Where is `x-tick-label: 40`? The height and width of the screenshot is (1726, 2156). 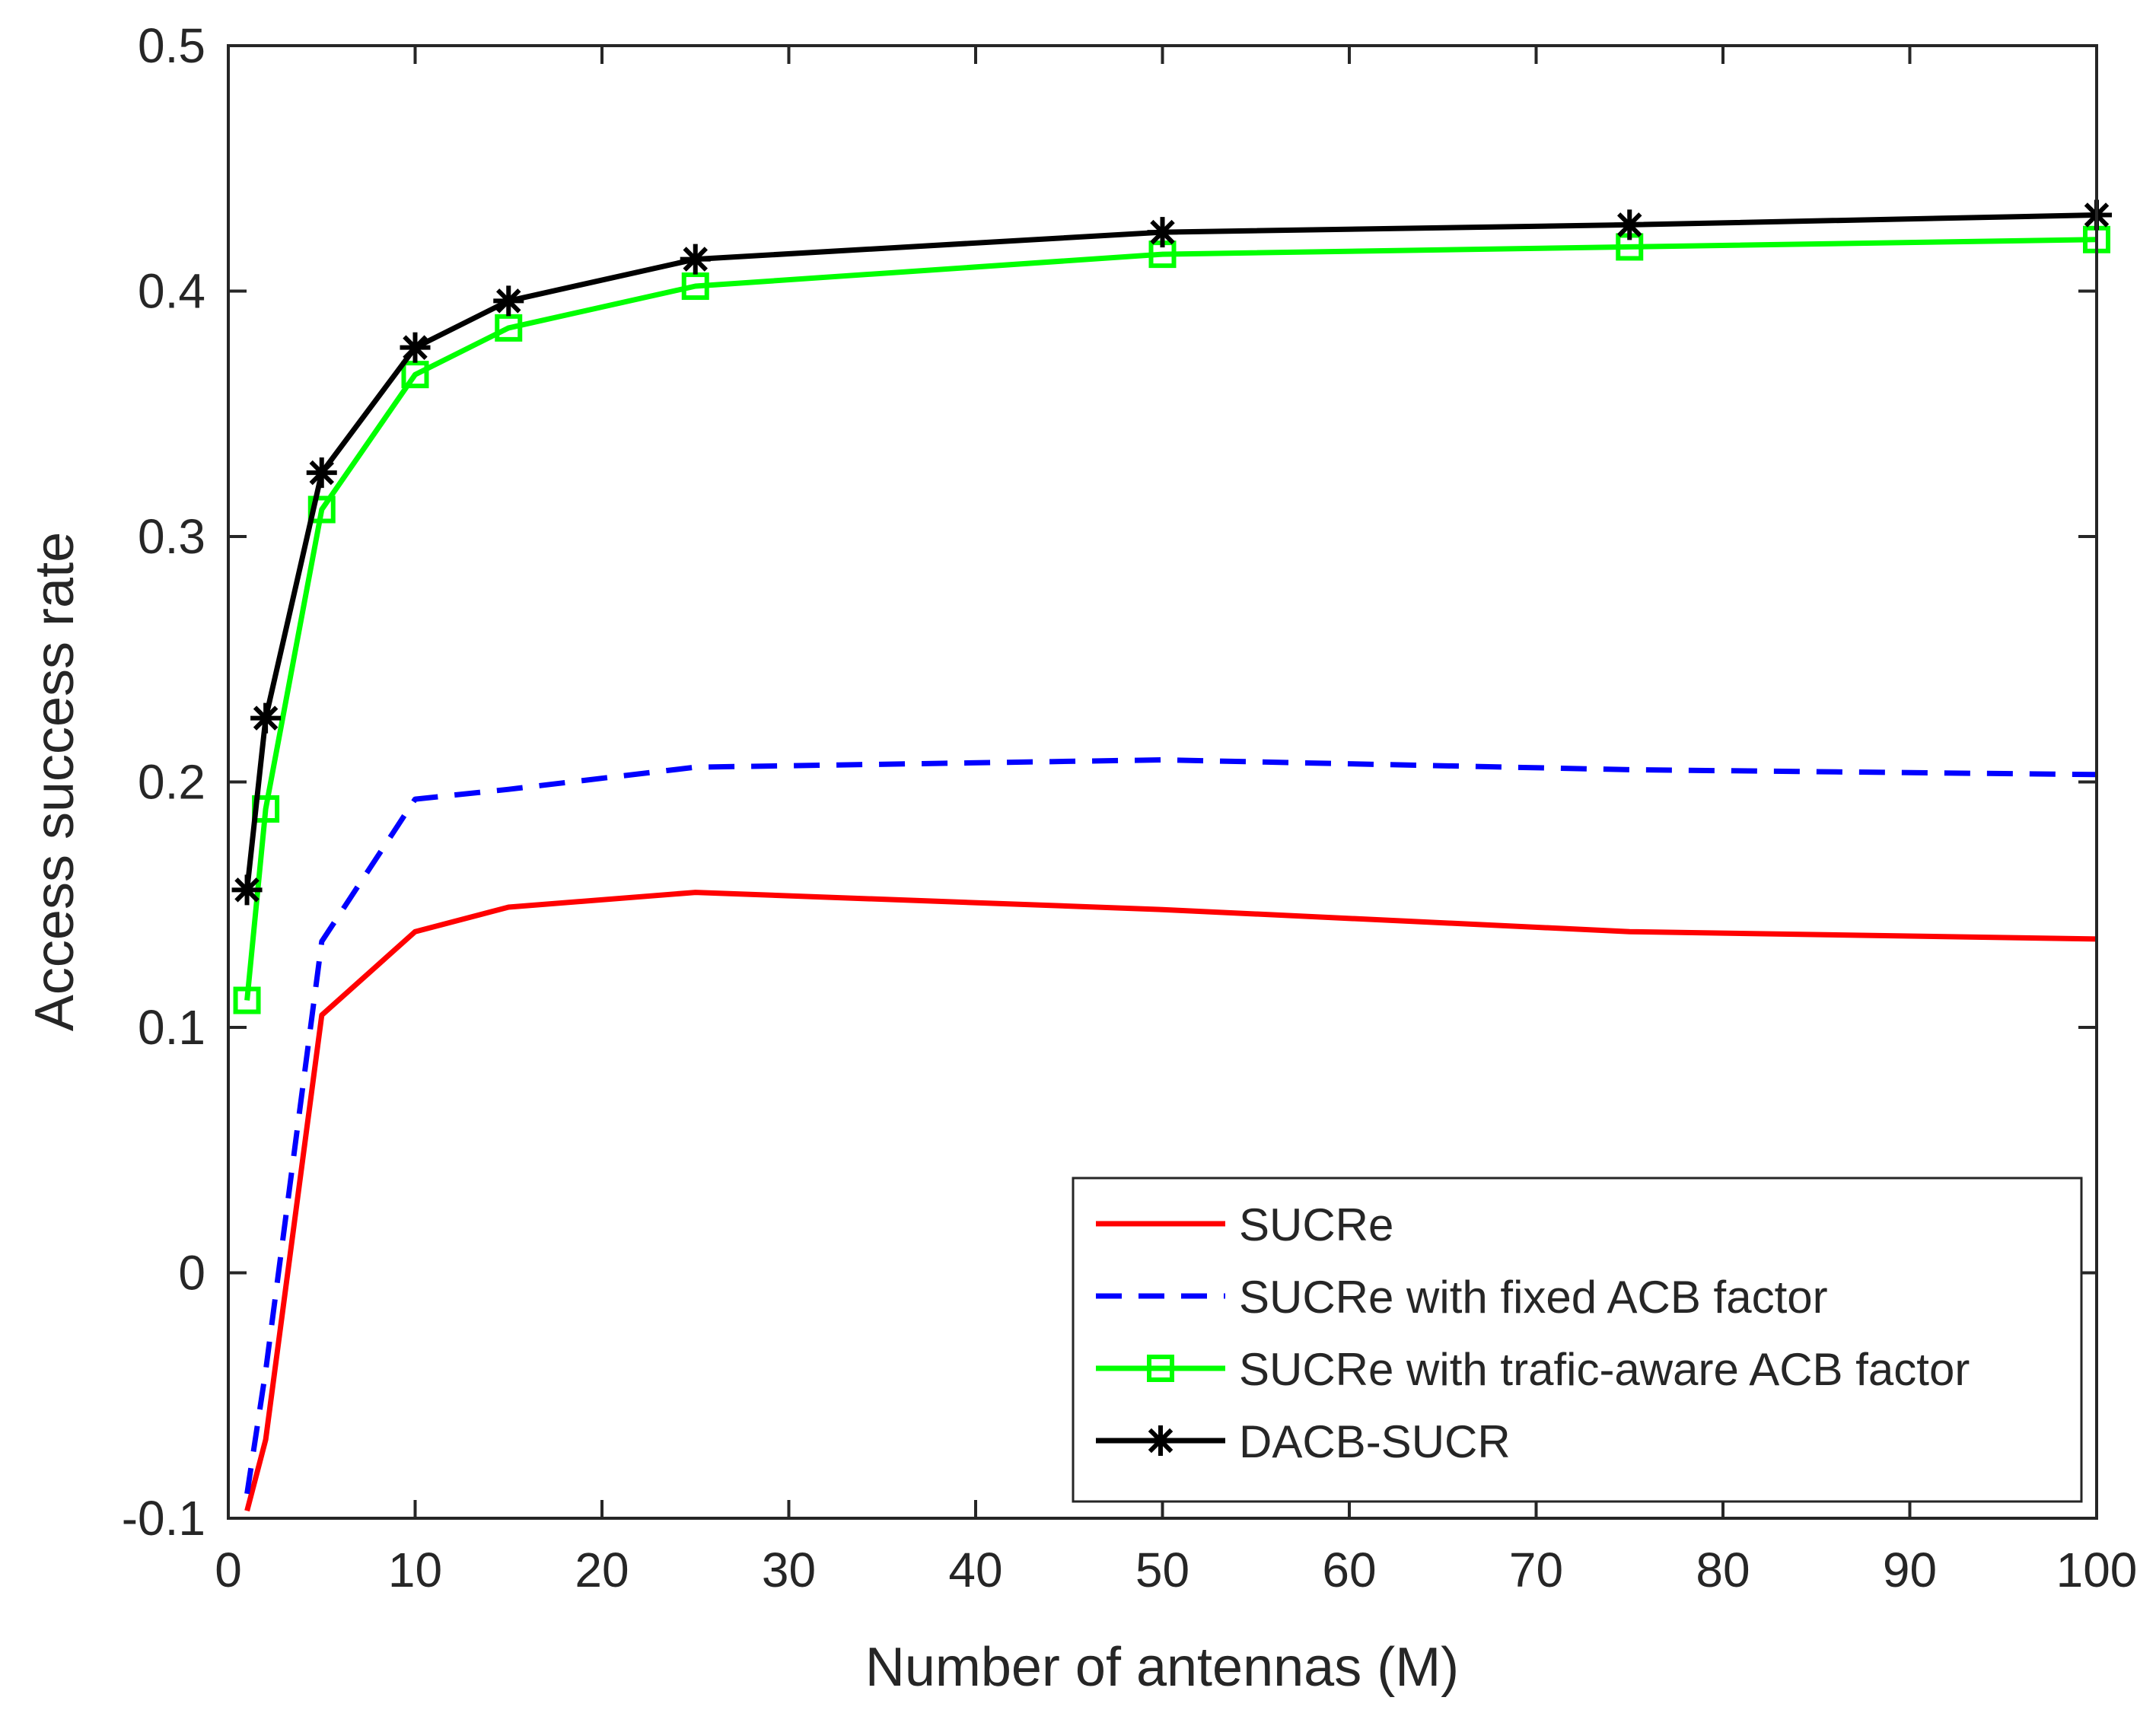 x-tick-label: 40 is located at coordinates (975, 1570).